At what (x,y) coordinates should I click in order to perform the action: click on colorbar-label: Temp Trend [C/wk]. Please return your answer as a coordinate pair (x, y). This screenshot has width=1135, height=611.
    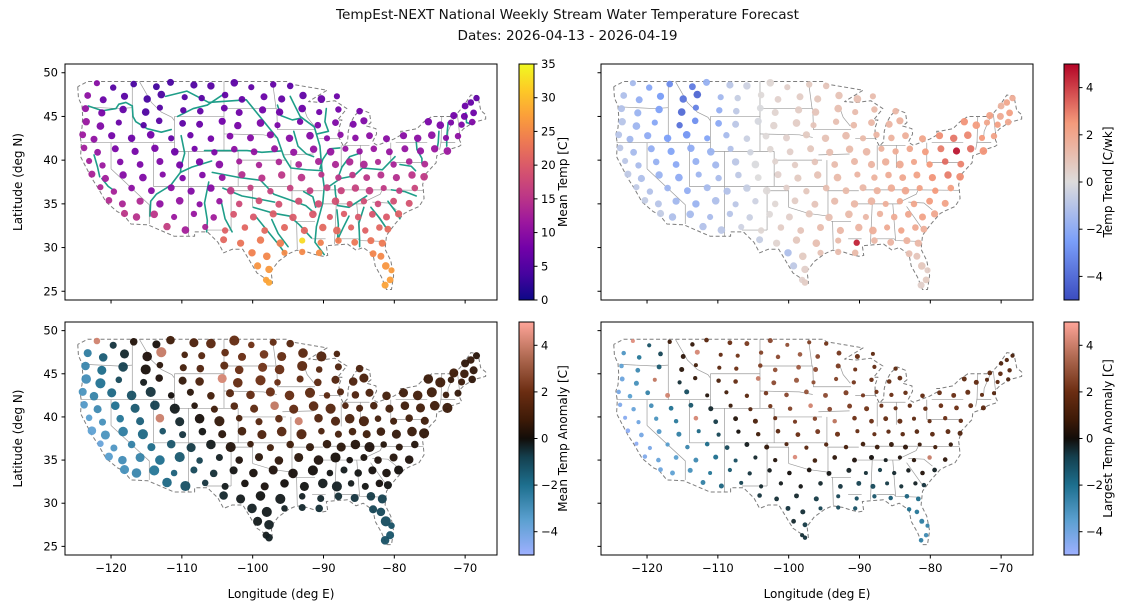
    Looking at the image, I should click on (1108, 183).